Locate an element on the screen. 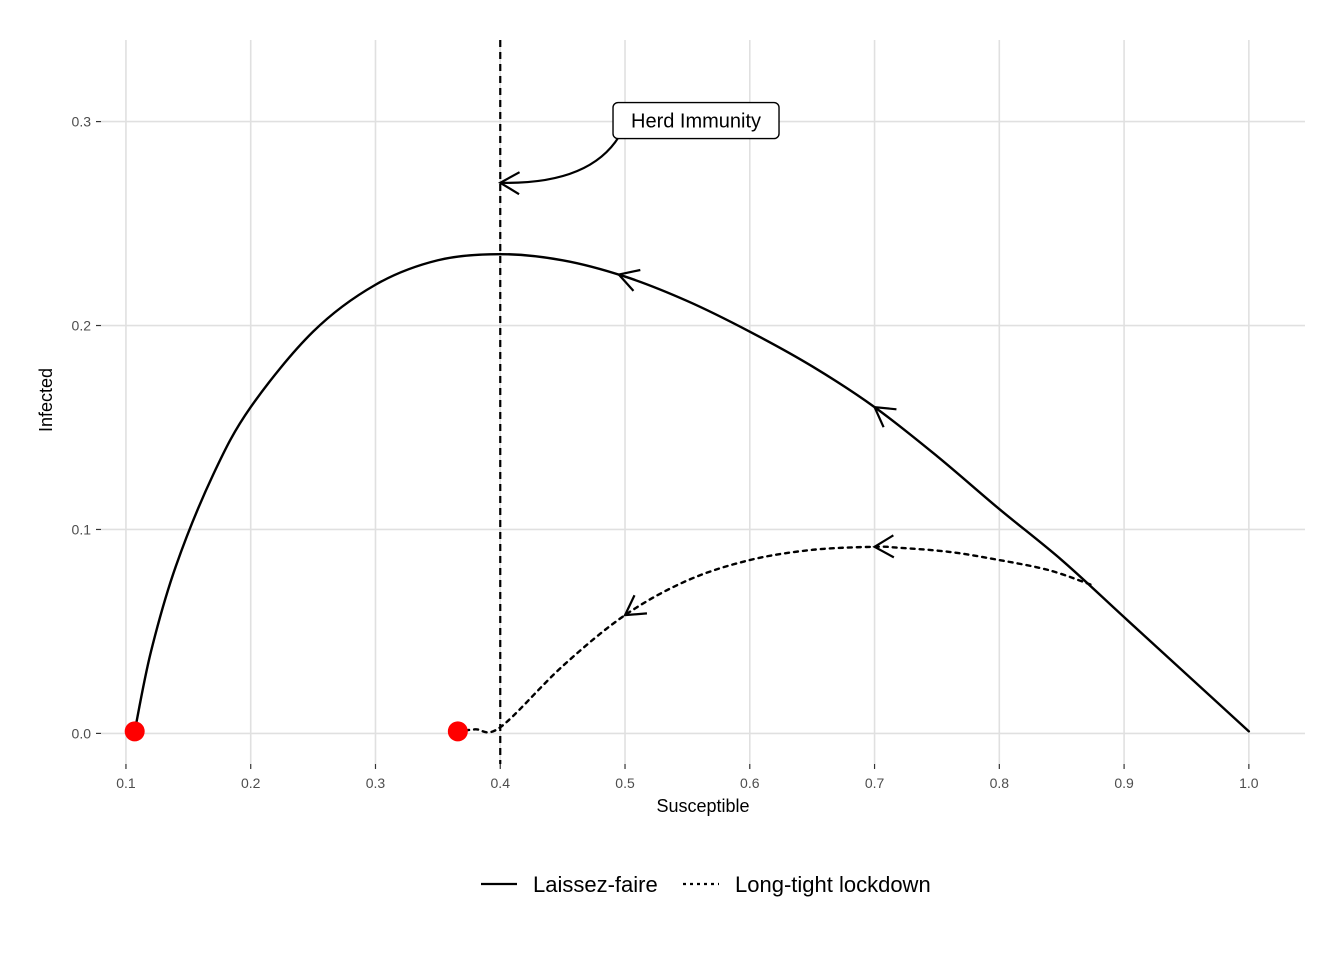 This screenshot has height=960, width=1344. annotation-layer: Herd Immunity is located at coordinates (639, 148).